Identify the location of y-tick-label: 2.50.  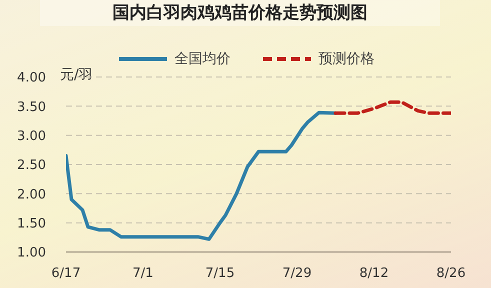
(31, 166).